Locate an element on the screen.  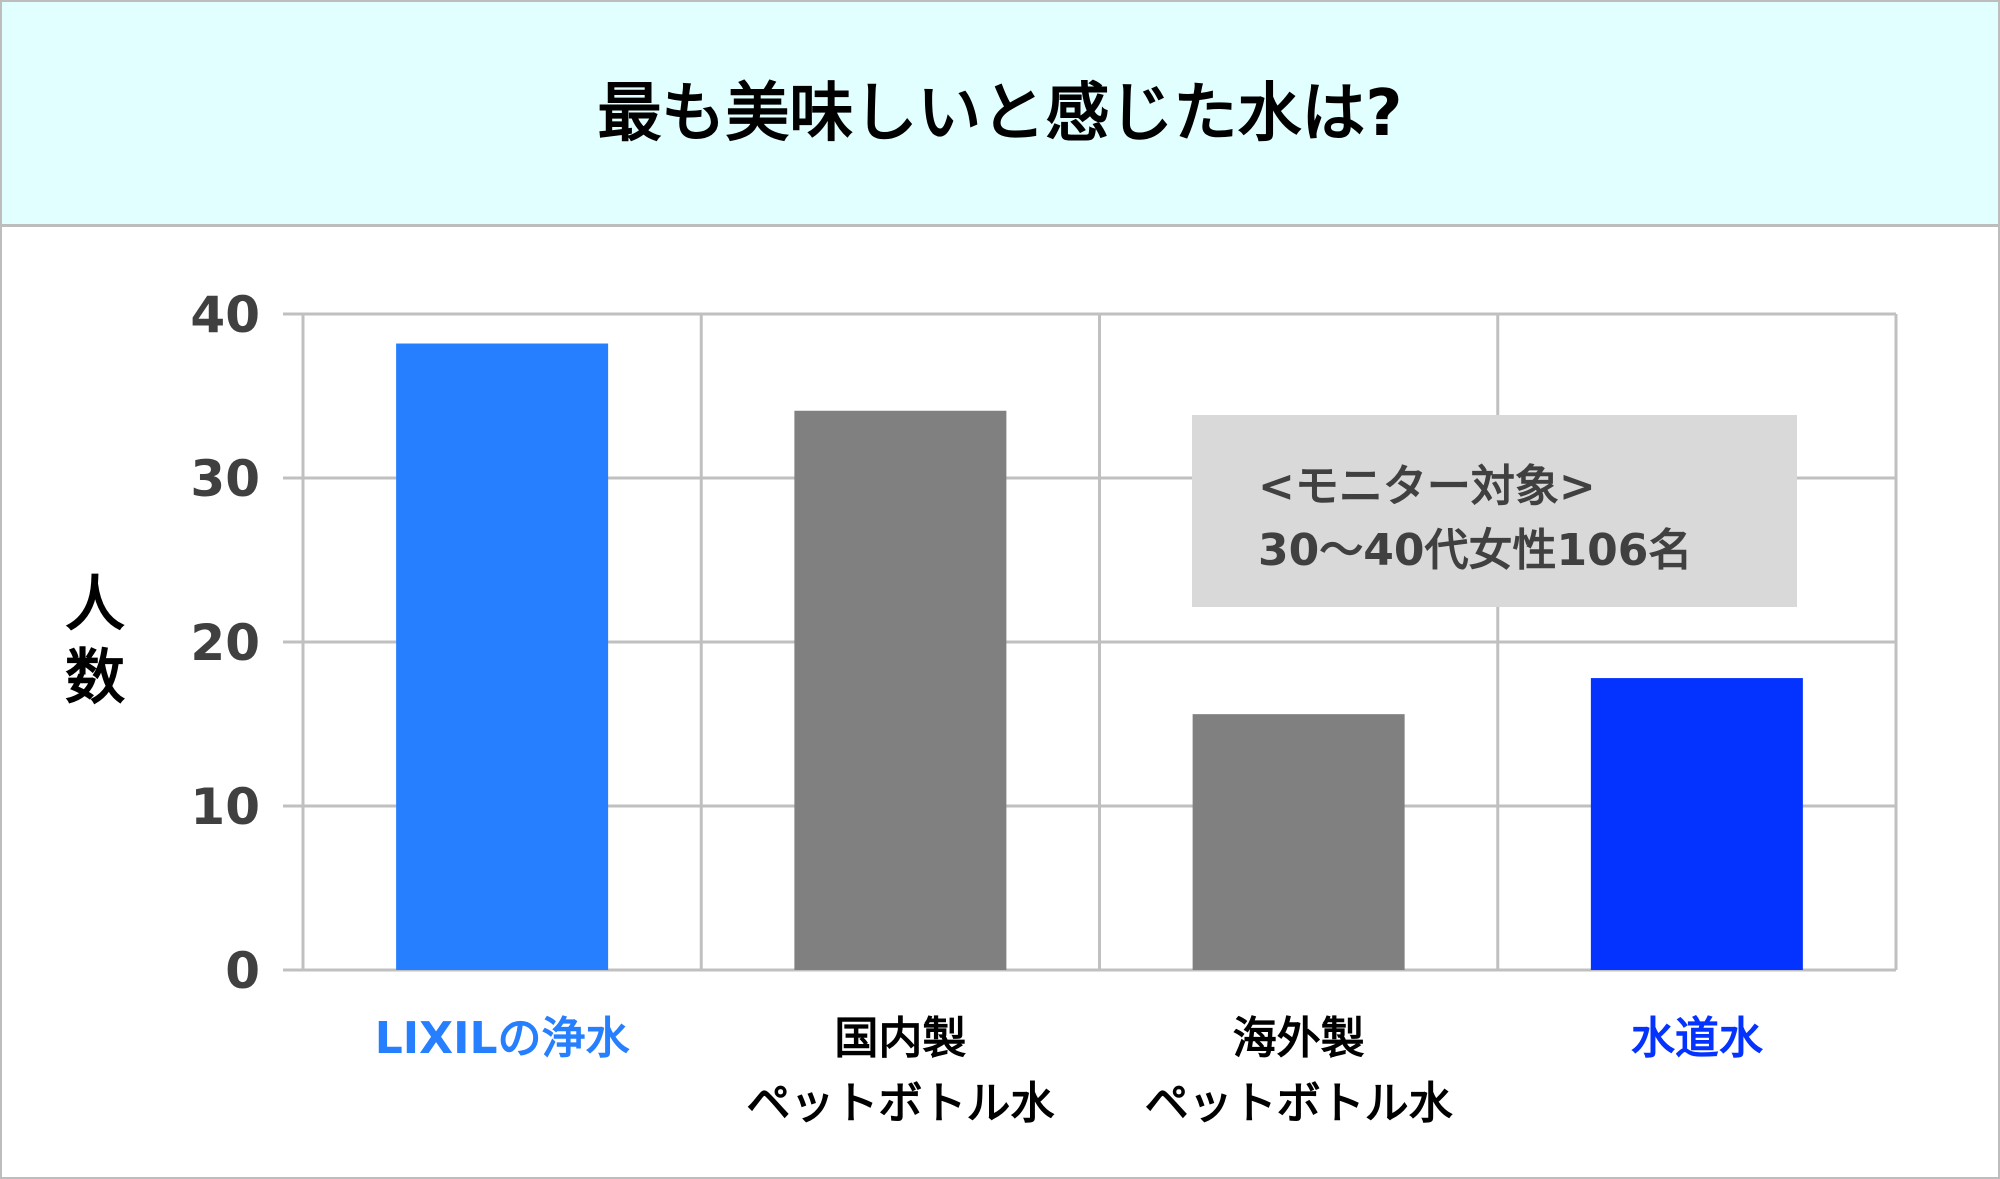
y-tick-labels: 0 10 20 30 40 is located at coordinates (225, 643).